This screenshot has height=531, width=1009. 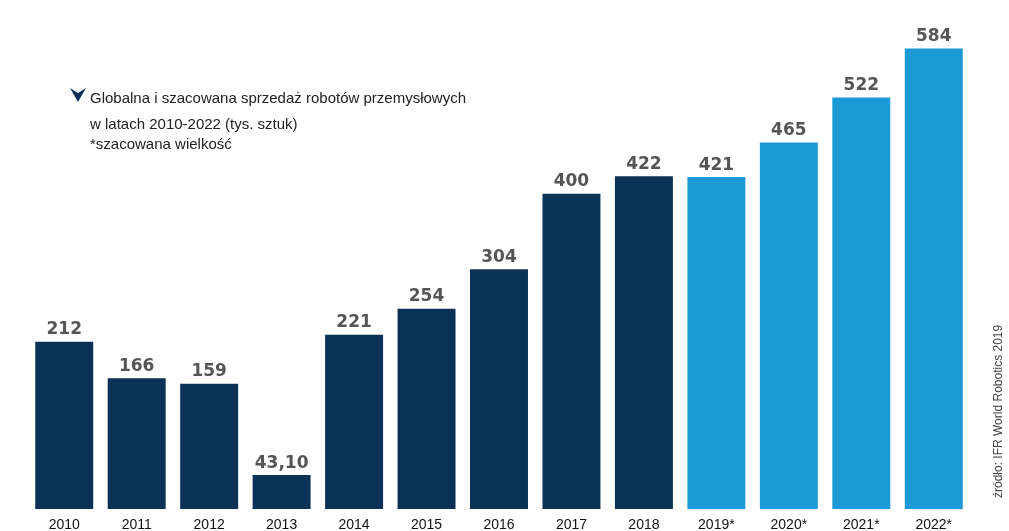 What do you see at coordinates (161, 143) in the screenshot?
I see `text: *szacowana wielkość` at bounding box center [161, 143].